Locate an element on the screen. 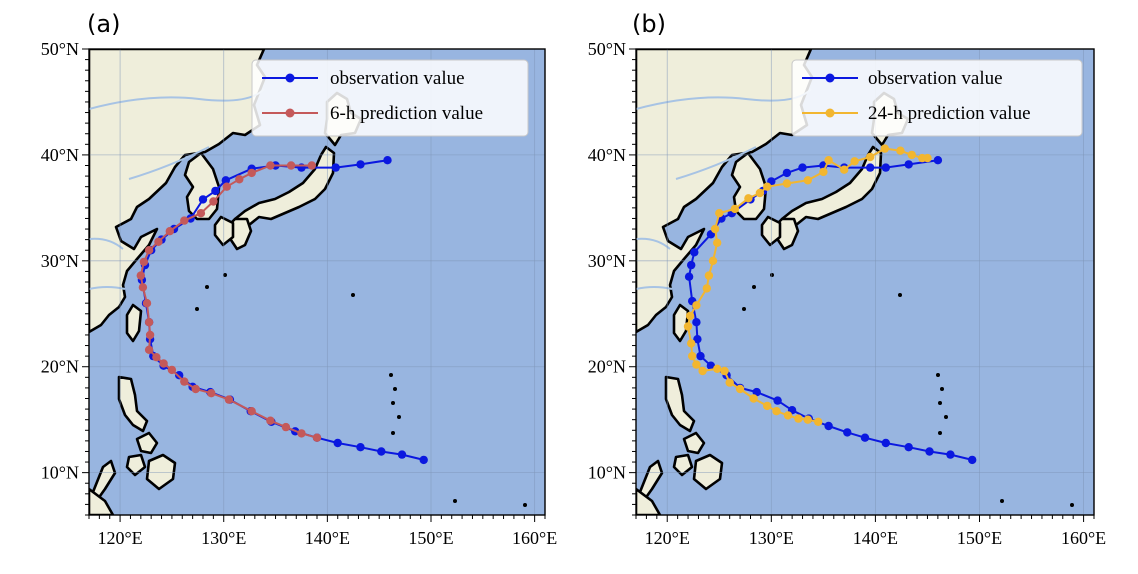 This screenshot has width=1138, height=574. tracks-b is located at coordinates (830, 304).